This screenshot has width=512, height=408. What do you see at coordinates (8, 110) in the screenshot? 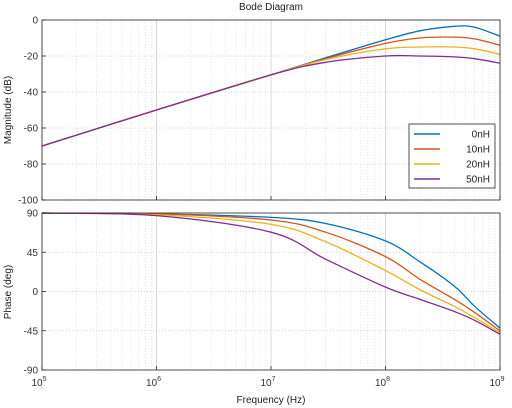
I see `magnitude-y-axis-label: Magnitude (dB)` at bounding box center [8, 110].